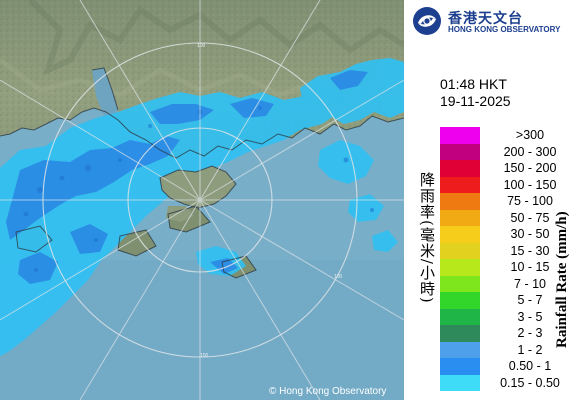 The image size is (577, 400). I want to click on legend-title-en: Rainfall Rate (mm/h), so click(562, 279).